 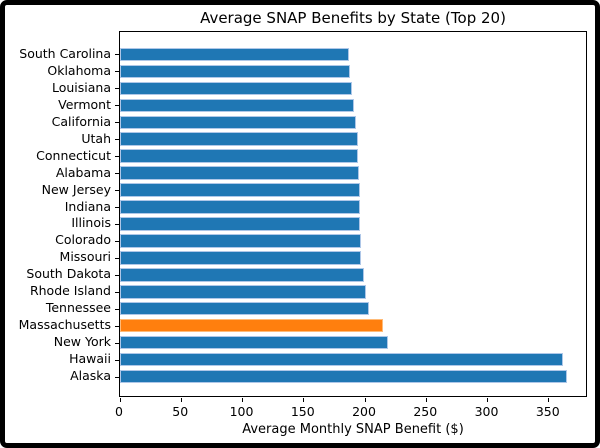 What do you see at coordinates (87, 206) in the screenshot?
I see `y-tick-label-indiana: Indiana` at bounding box center [87, 206].